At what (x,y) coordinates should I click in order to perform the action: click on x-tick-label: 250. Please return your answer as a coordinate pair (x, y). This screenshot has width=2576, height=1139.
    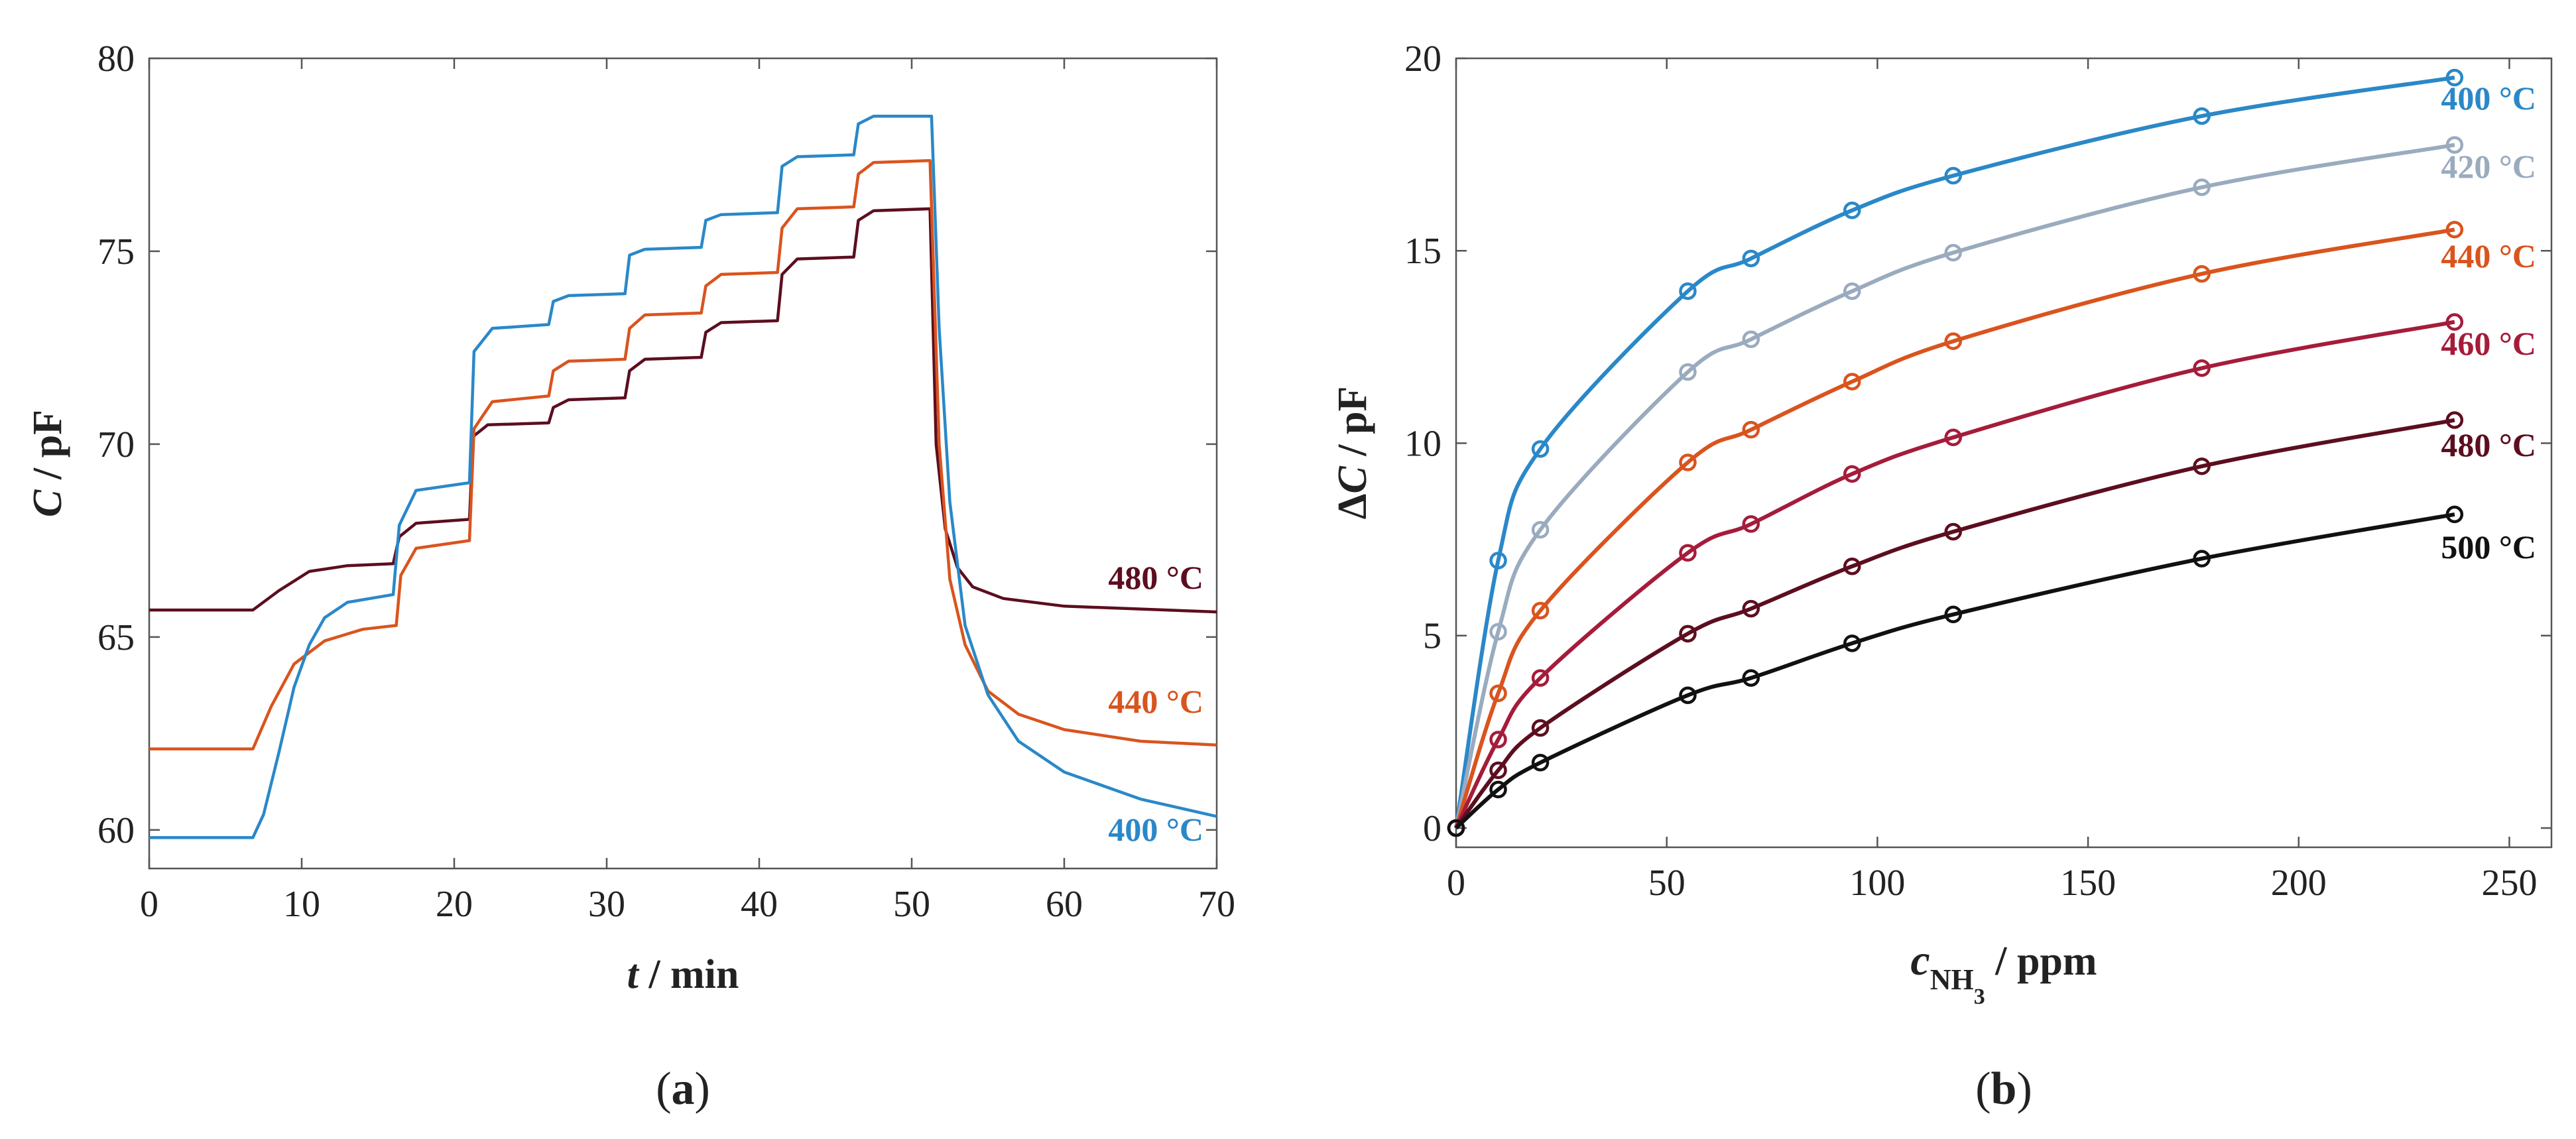
    Looking at the image, I should click on (2509, 884).